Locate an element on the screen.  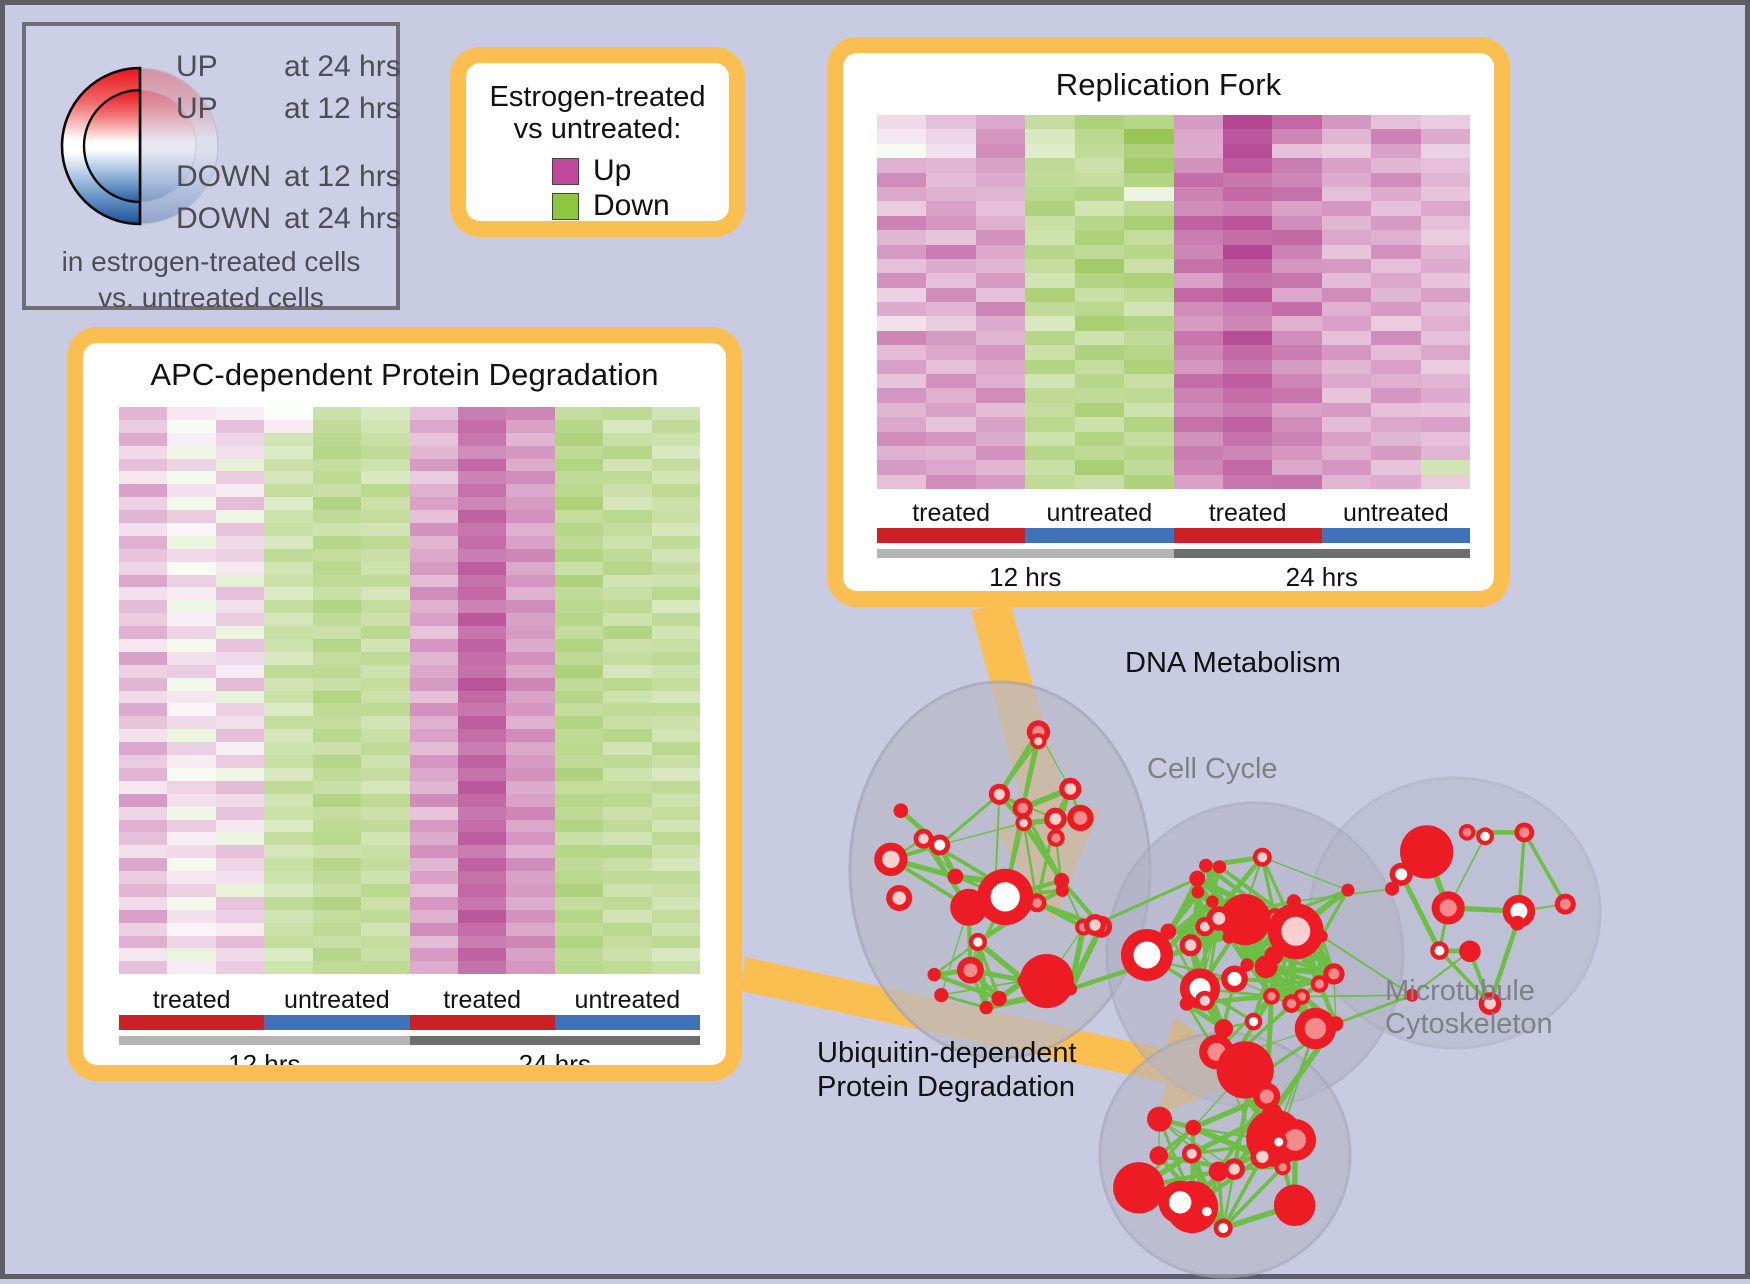
updown-title-line2: vs untreated: is located at coordinates (597, 129).